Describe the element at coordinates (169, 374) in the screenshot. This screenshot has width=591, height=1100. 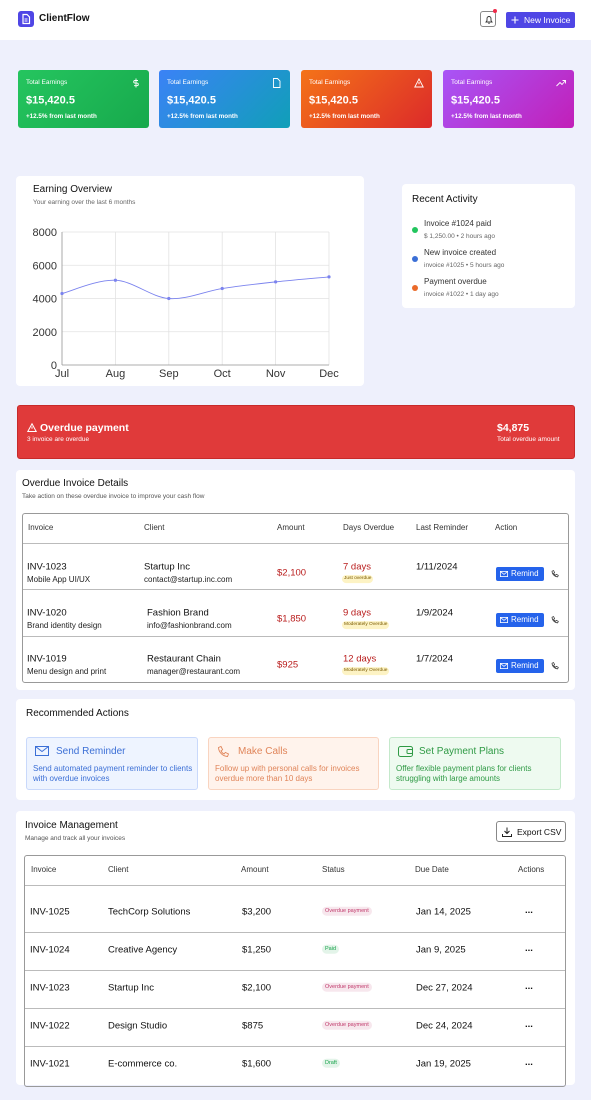
I see `x-tick-label: Sep` at that location.